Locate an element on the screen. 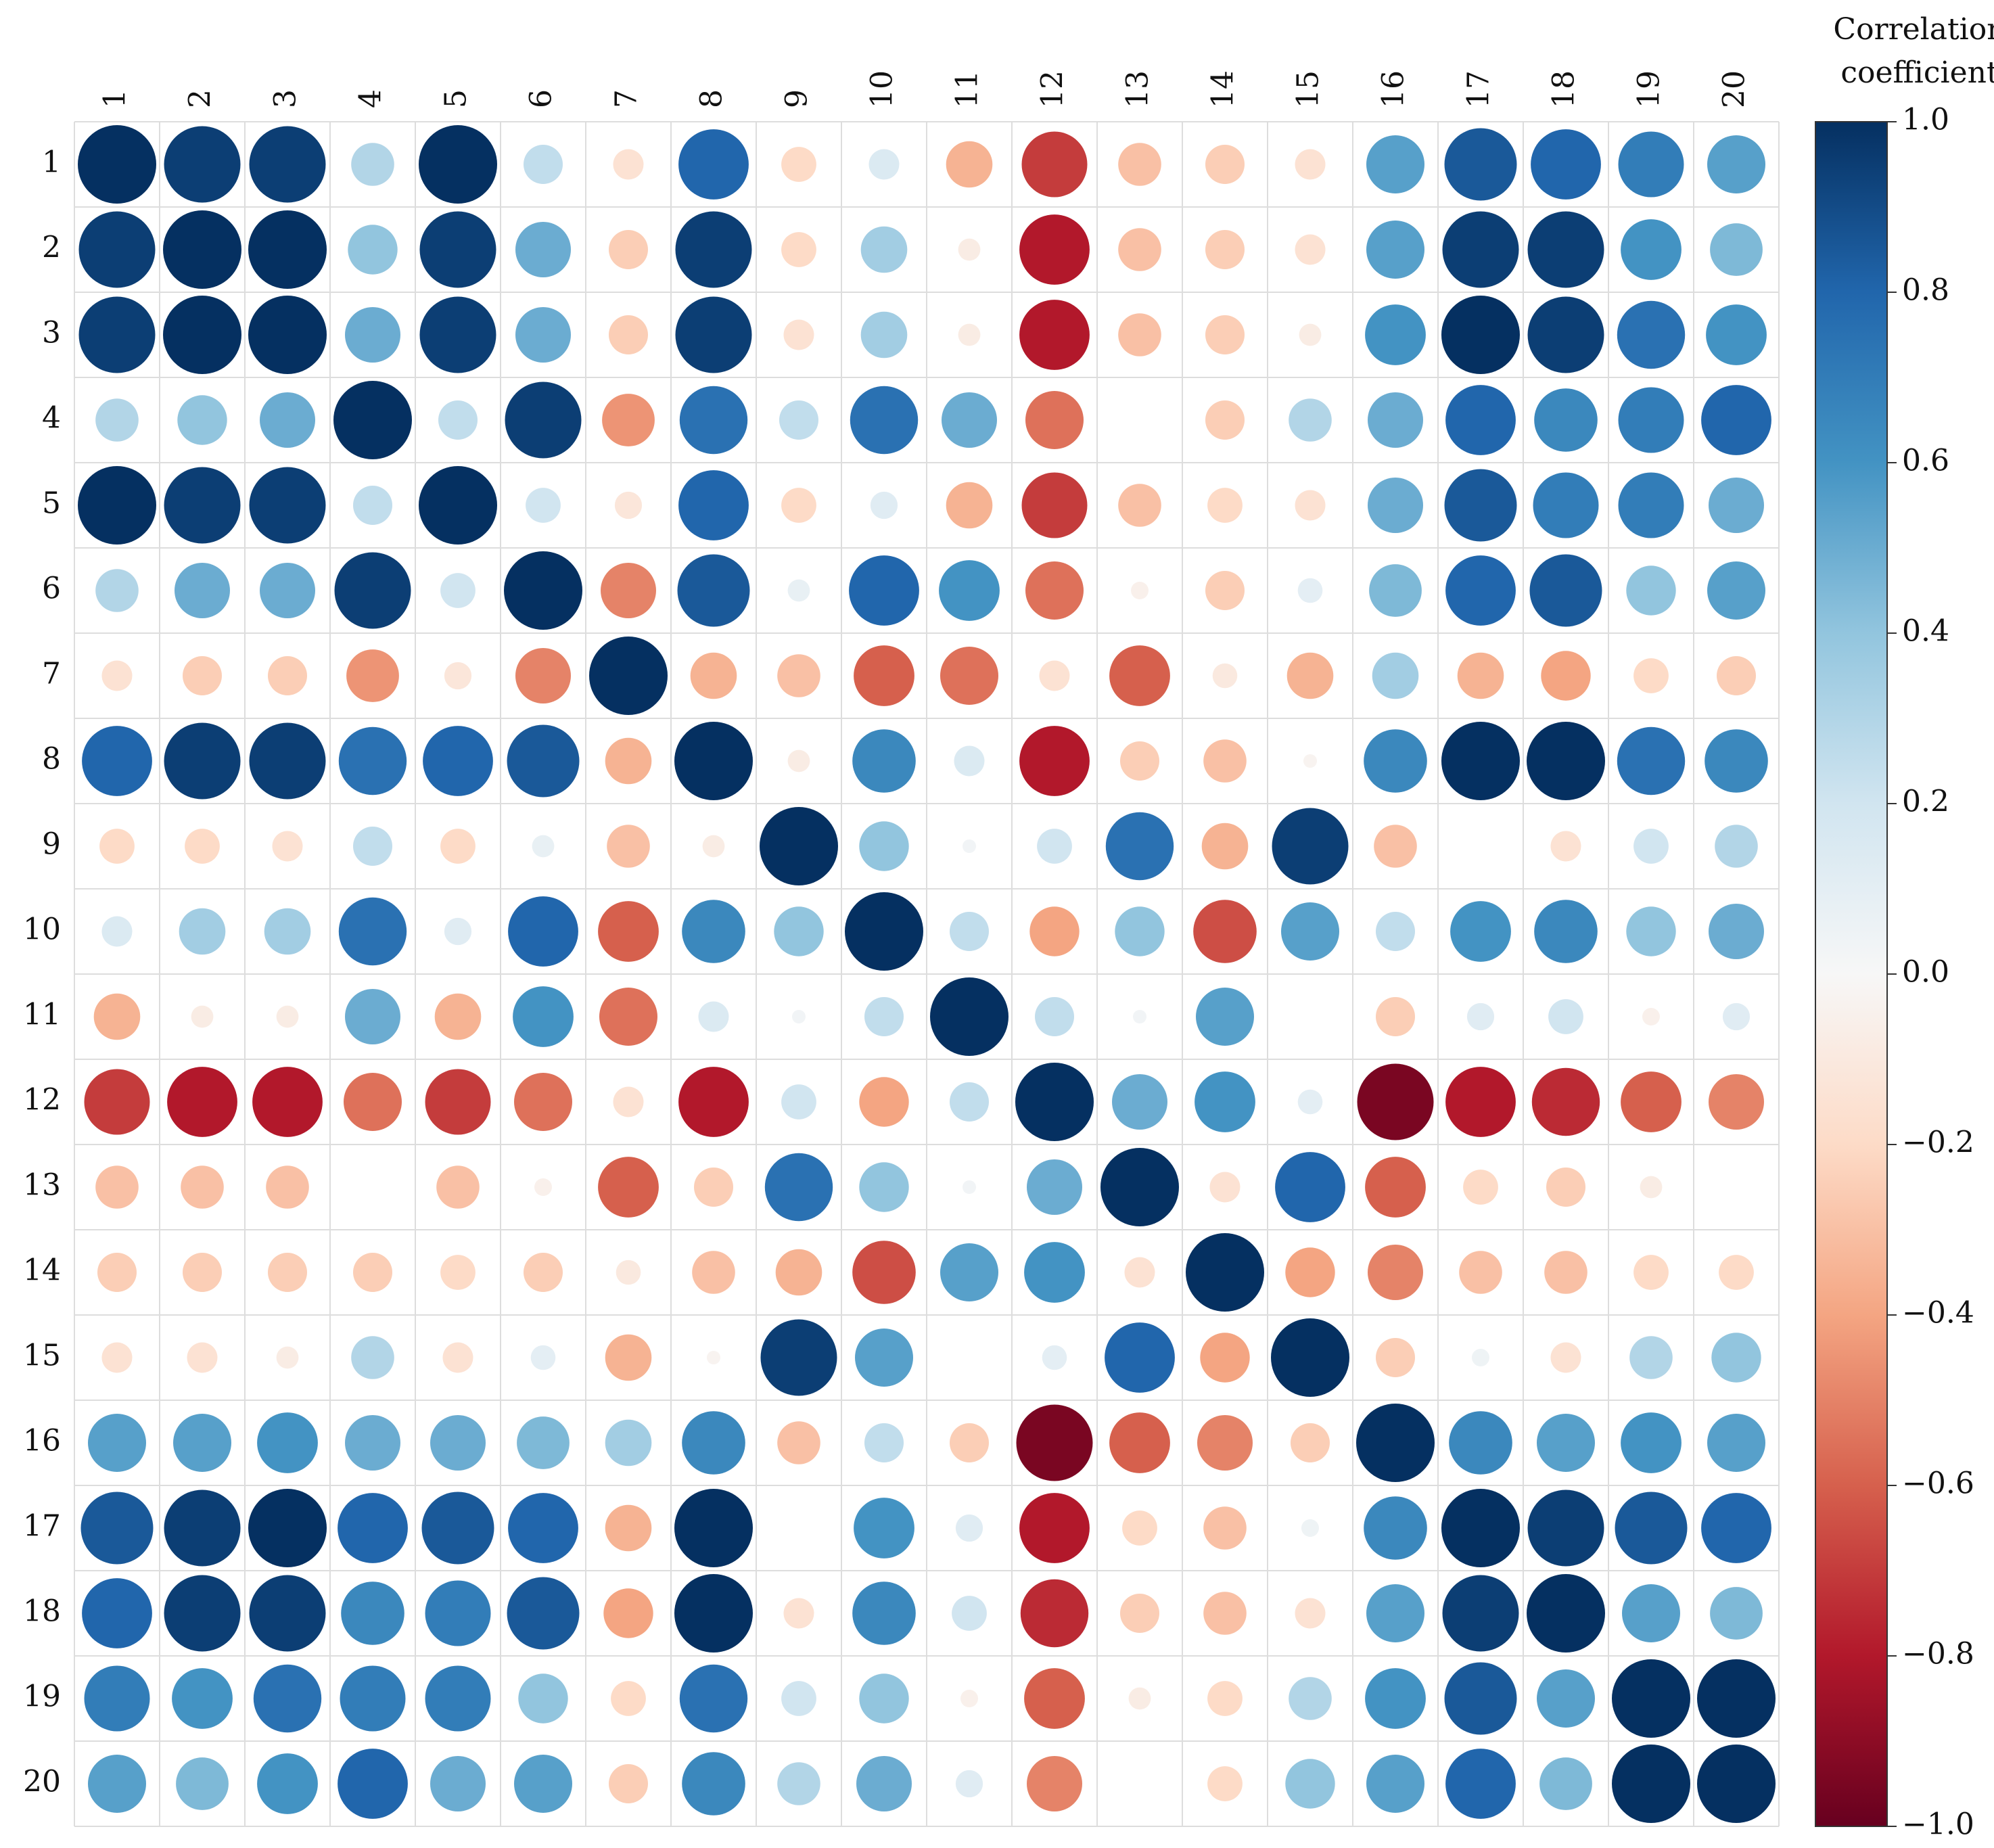 Image resolution: width=1994 pixels, height=1848 pixels. x-tick-label: 20 is located at coordinates (1734, 89).